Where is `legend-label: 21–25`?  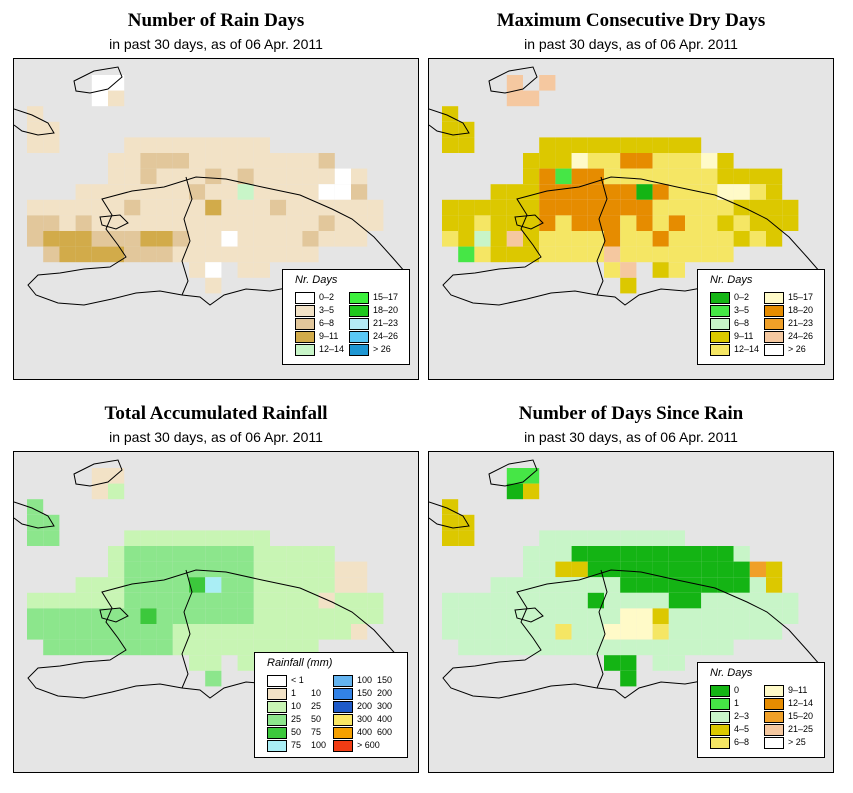 legend-label: 21–25 is located at coordinates (801, 729).